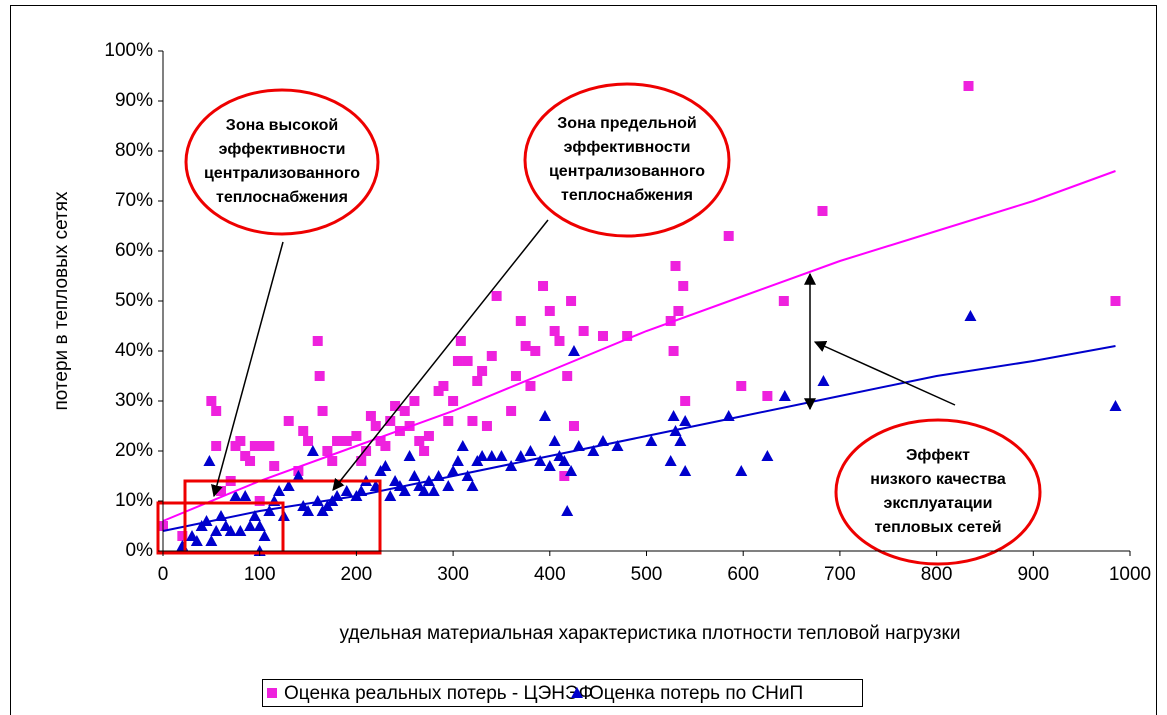 This screenshot has width=1167, height=715. I want to click on annotation: теплоснабжения, so click(282, 197).